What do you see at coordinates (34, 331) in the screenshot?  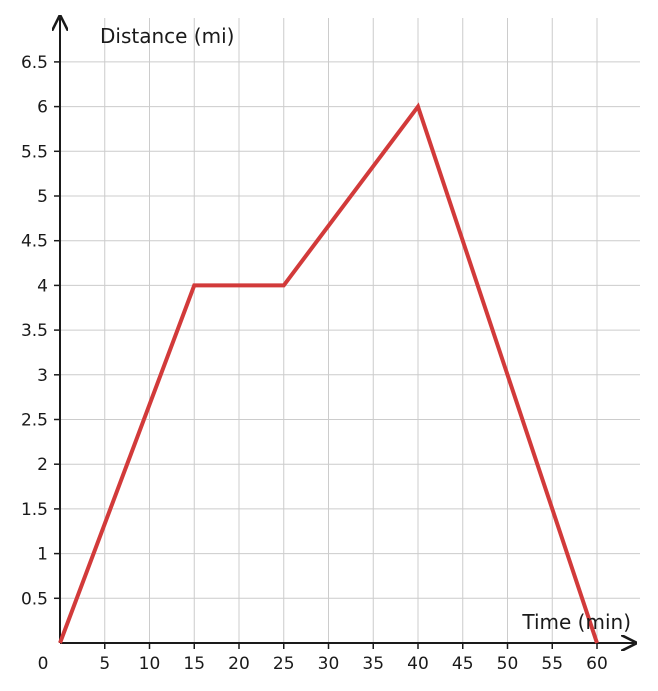 I see `y-tick-label: 3.5` at bounding box center [34, 331].